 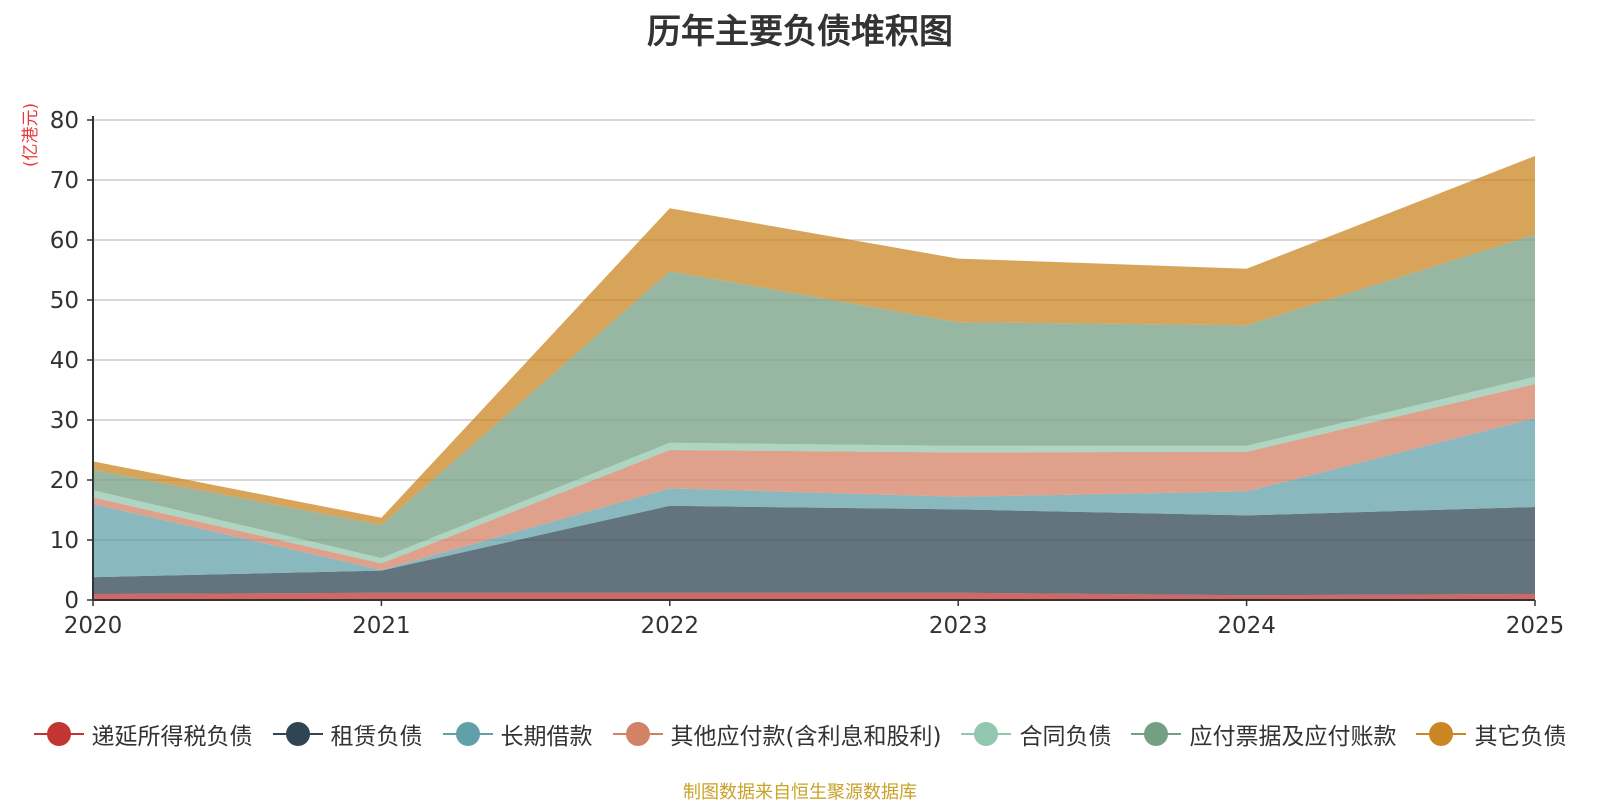 What do you see at coordinates (1535, 626) in the screenshot?
I see `x-tick-label: 2025` at bounding box center [1535, 626].